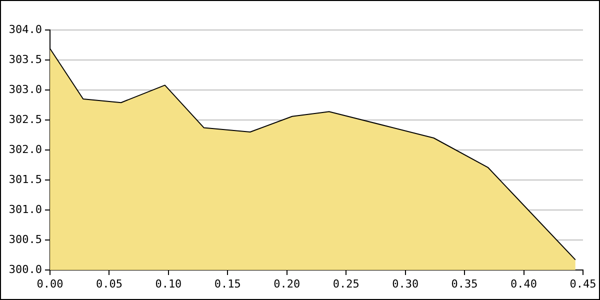  I want to click on y-tick-label: 300.0, so click(25, 269).